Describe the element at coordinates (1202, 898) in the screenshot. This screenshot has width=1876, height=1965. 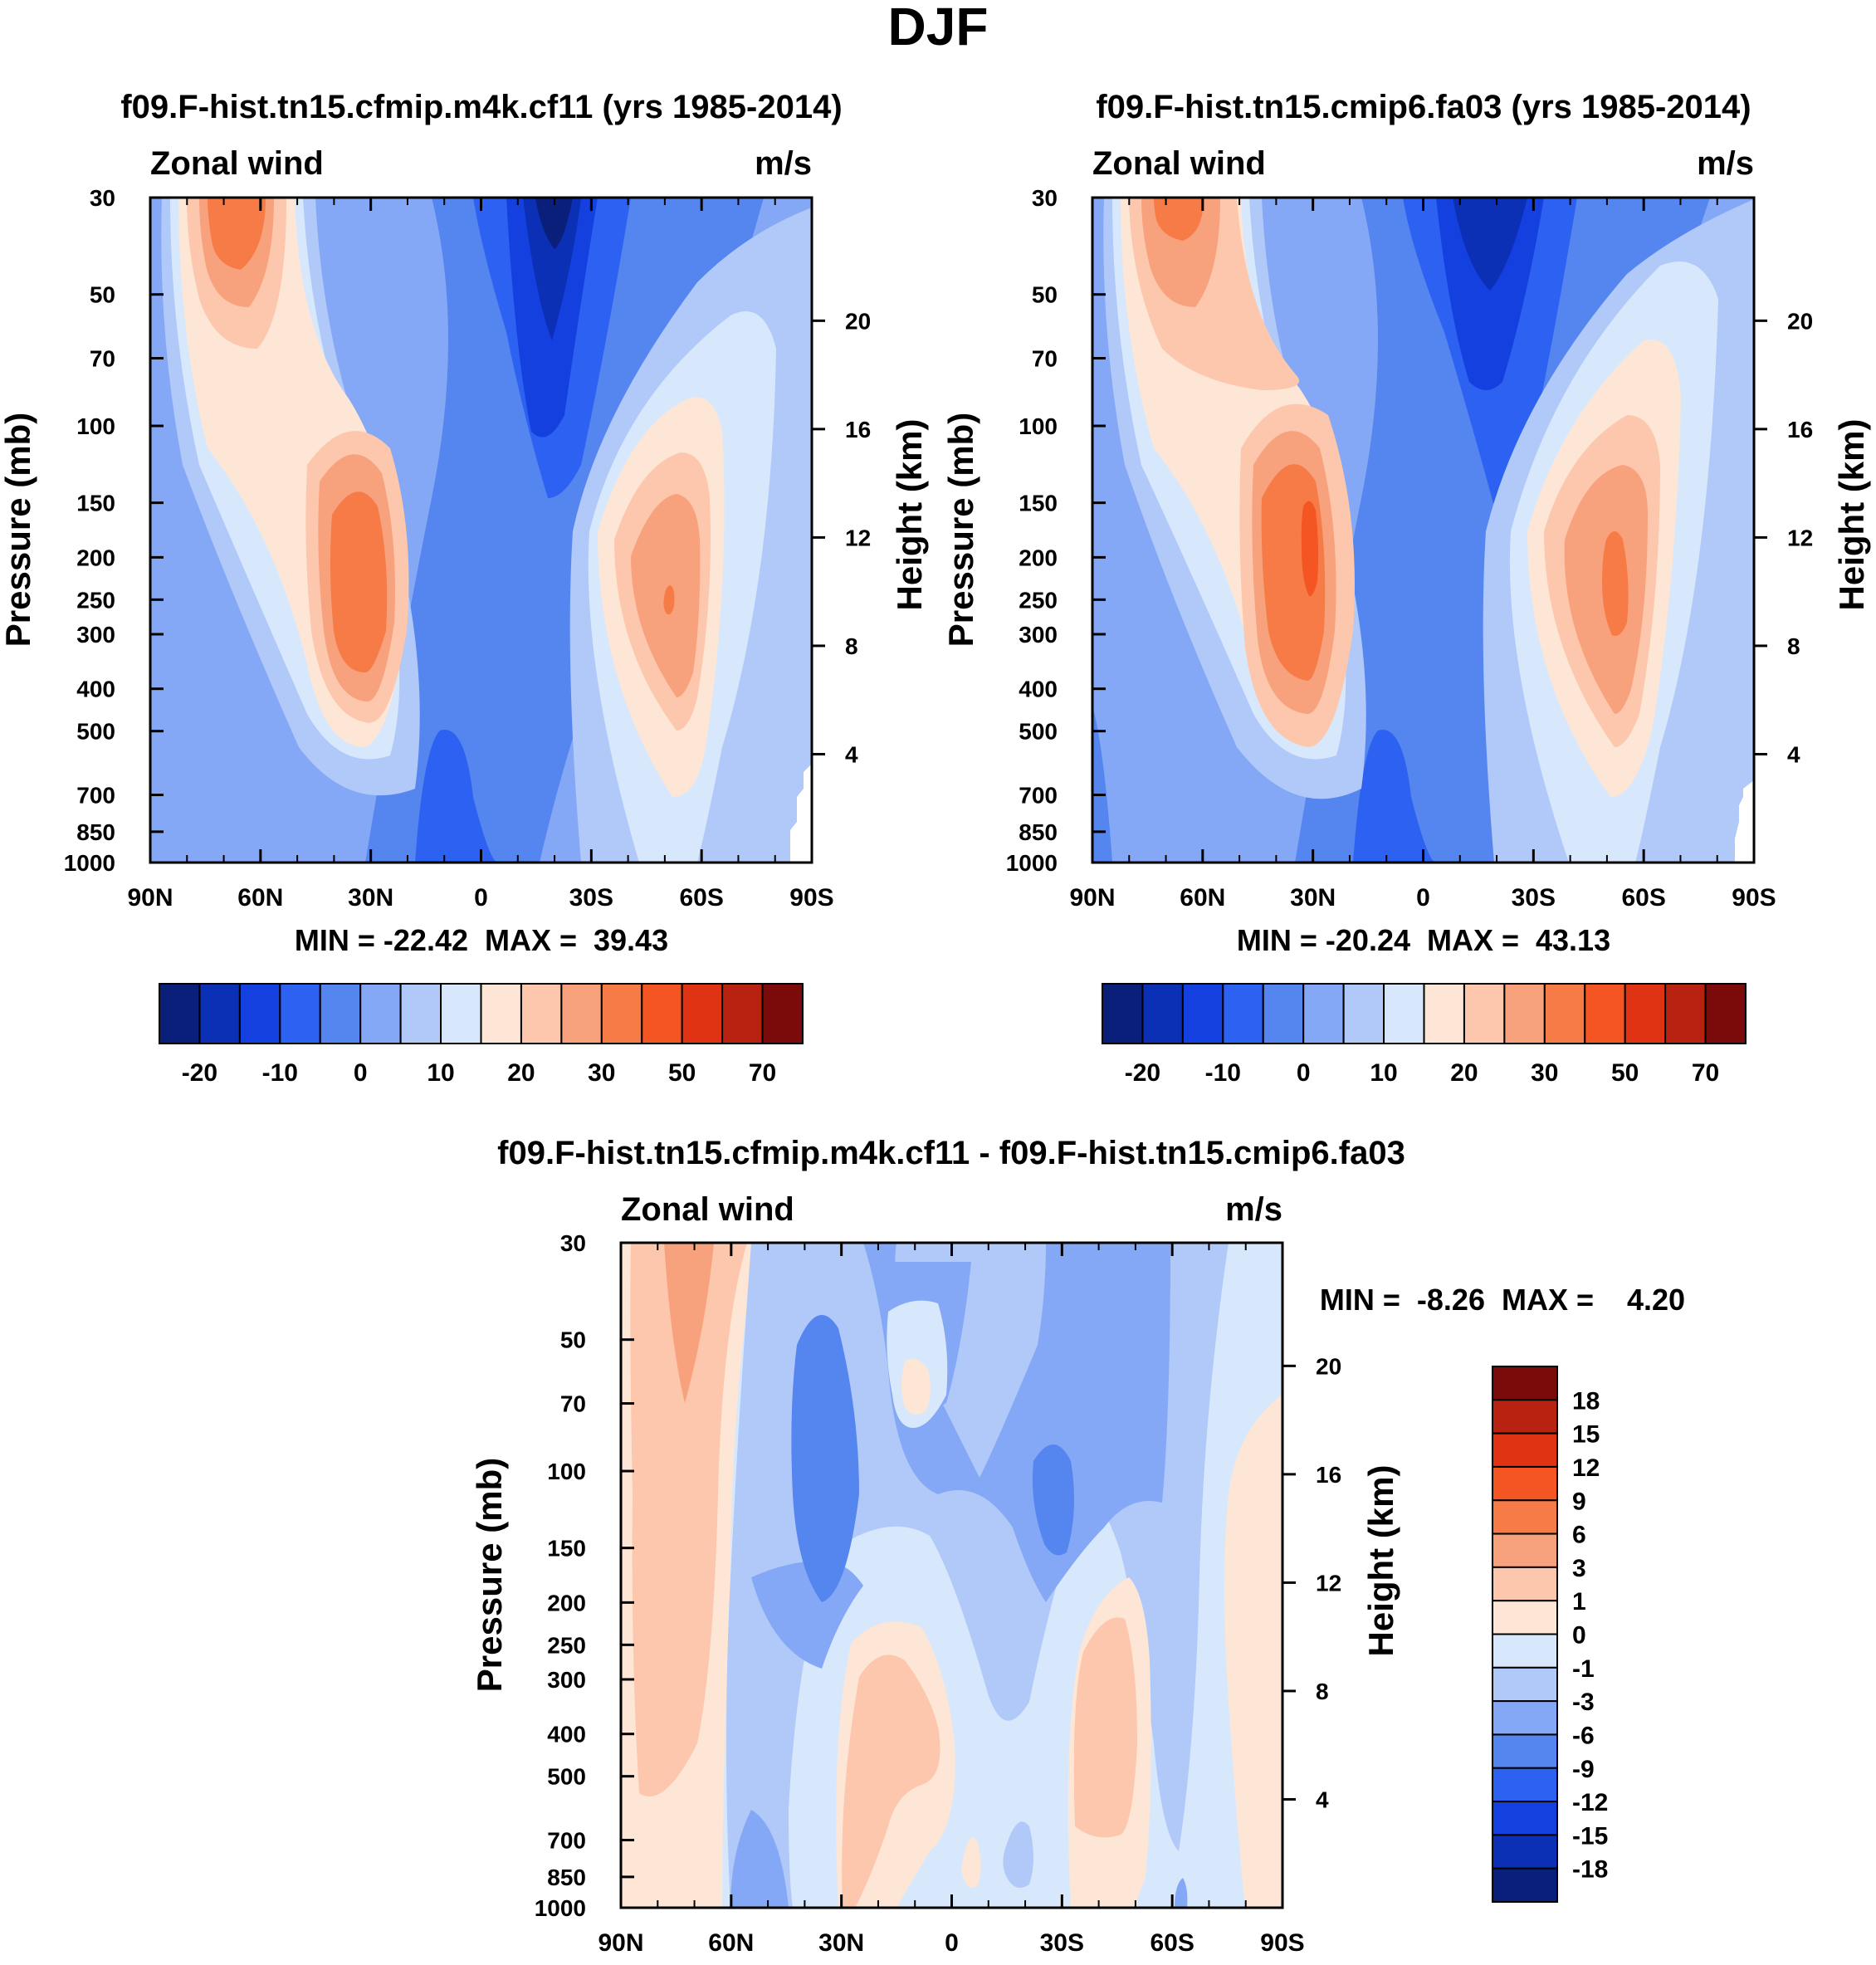
I see `x-tick-label: 60N` at that location.